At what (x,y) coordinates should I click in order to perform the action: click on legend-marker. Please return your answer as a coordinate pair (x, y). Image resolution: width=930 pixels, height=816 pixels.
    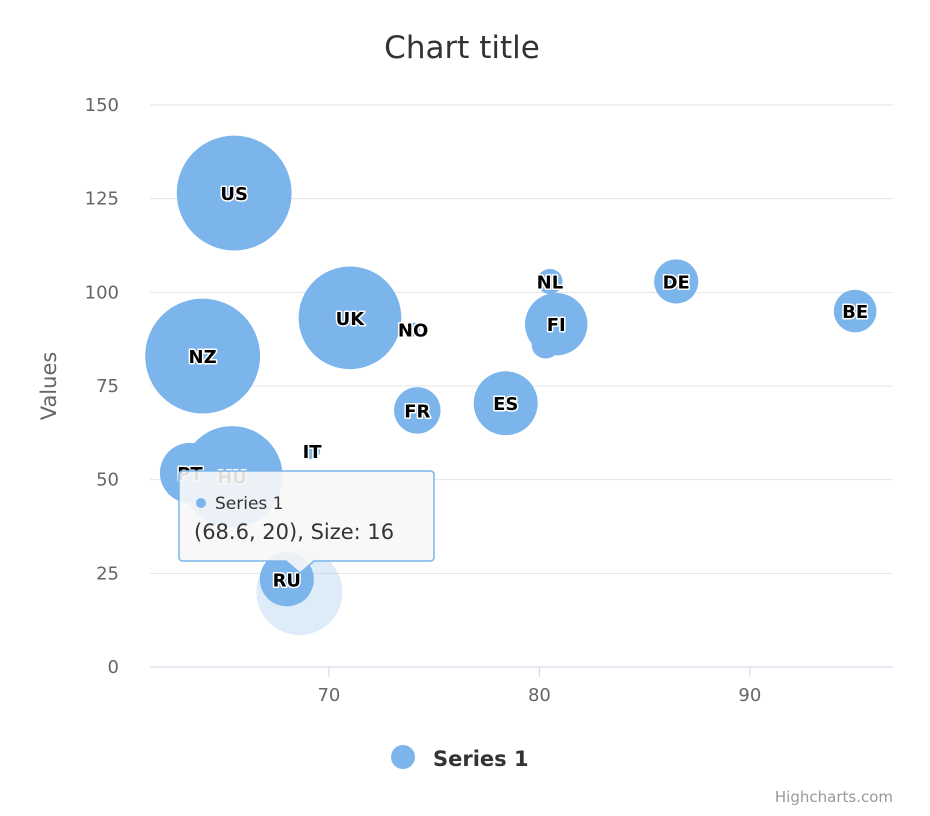
    Looking at the image, I should click on (403, 757).